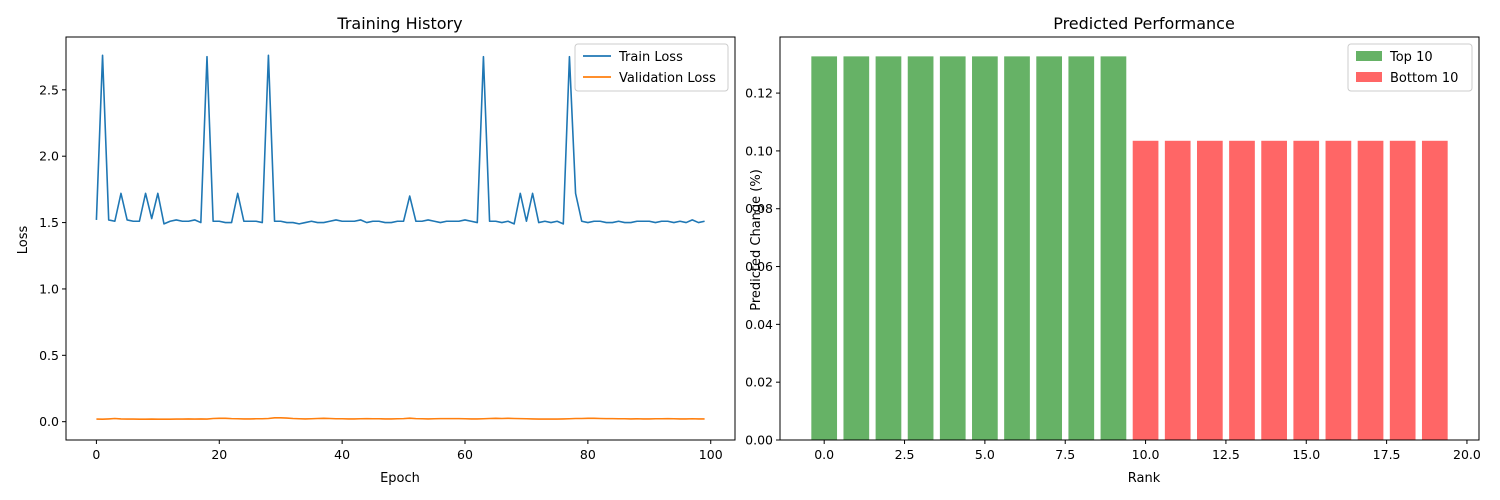 The image size is (1500, 500). I want to click on y-axis-ticks: 0.00 0.02 0.04 0.06 0.08 0.10 0.12, so click(762, 267).